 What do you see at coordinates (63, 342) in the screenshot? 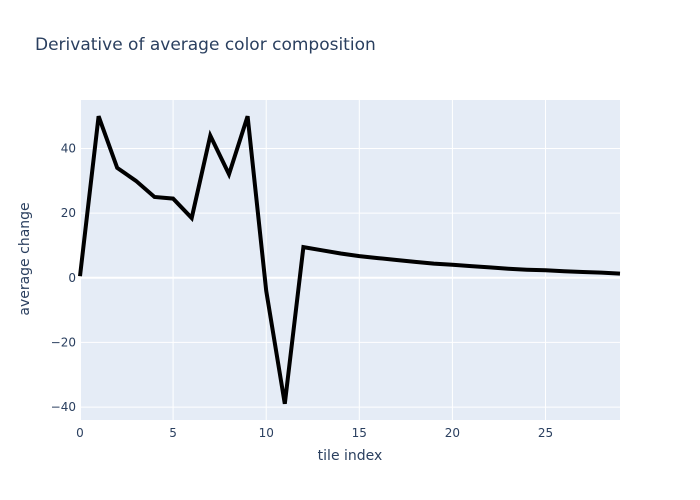
I see `y-tick-label: −20` at bounding box center [63, 342].